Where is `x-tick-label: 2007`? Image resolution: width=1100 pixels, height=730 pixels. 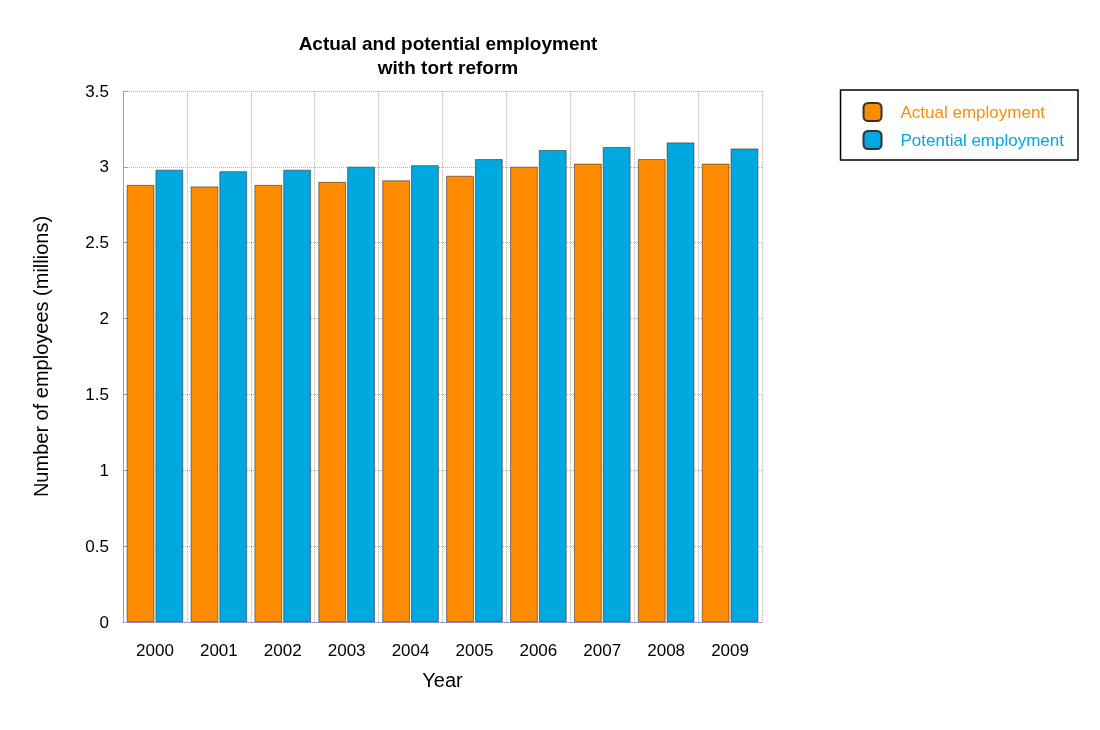
x-tick-label: 2007 is located at coordinates (602, 650).